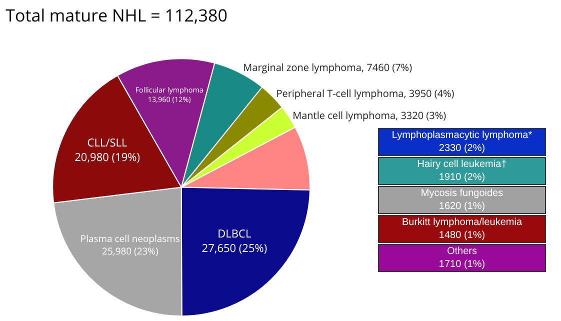 The image size is (561, 321). What do you see at coordinates (130, 251) in the screenshot?
I see `data-label: 25,980 (23%)` at bounding box center [130, 251].